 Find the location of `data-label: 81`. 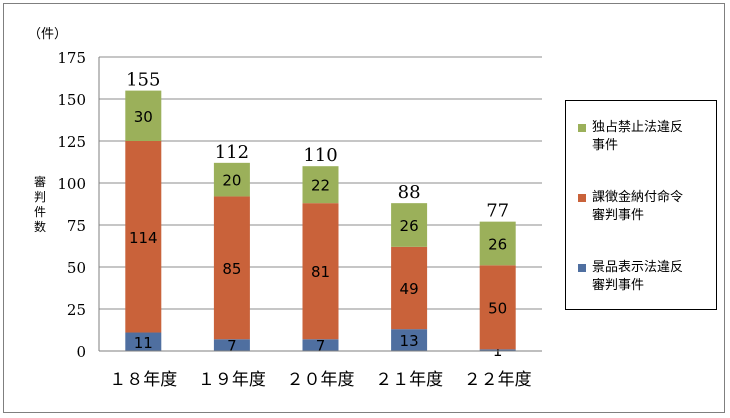

data-label: 81 is located at coordinates (320, 272).